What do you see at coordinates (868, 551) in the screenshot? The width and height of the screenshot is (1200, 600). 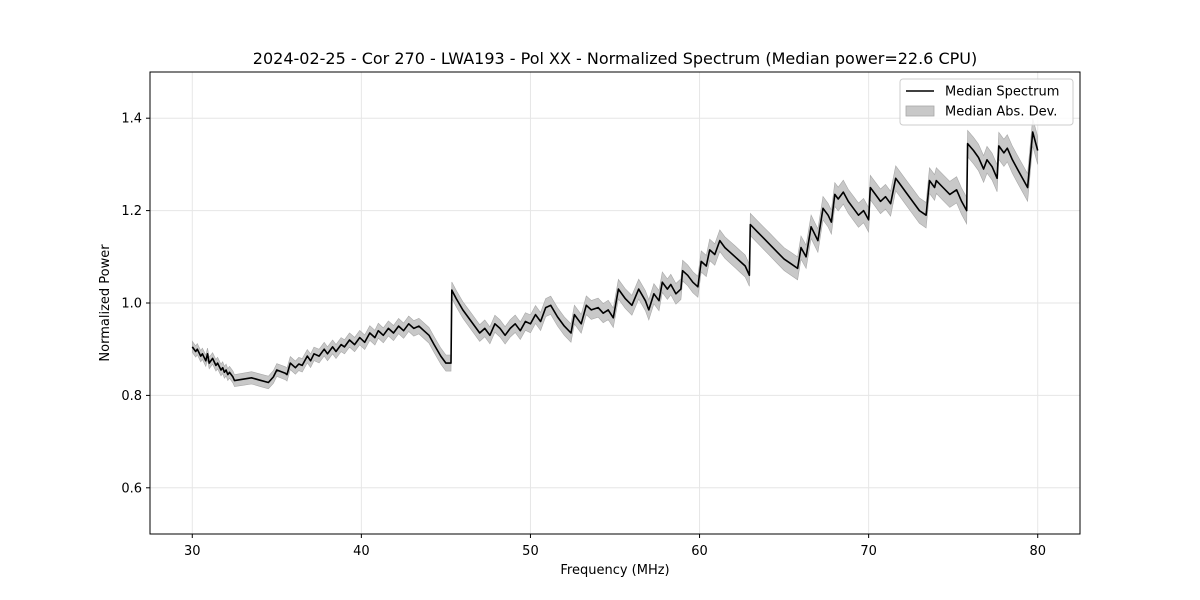 I see `x-tick-label: 70` at bounding box center [868, 551].